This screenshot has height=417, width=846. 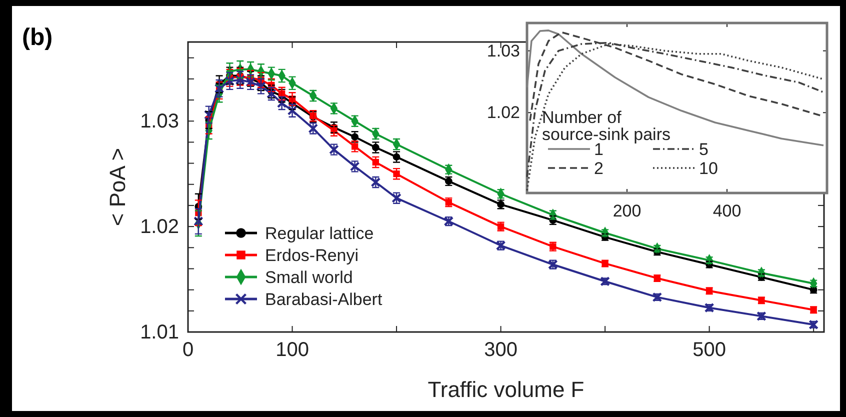 What do you see at coordinates (727, 210) in the screenshot?
I see `x-tick-label: 400` at bounding box center [727, 210].